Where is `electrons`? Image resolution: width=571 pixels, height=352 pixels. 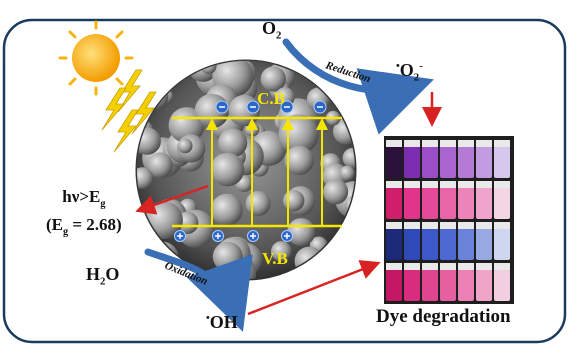 electrons is located at coordinates (271, 107).